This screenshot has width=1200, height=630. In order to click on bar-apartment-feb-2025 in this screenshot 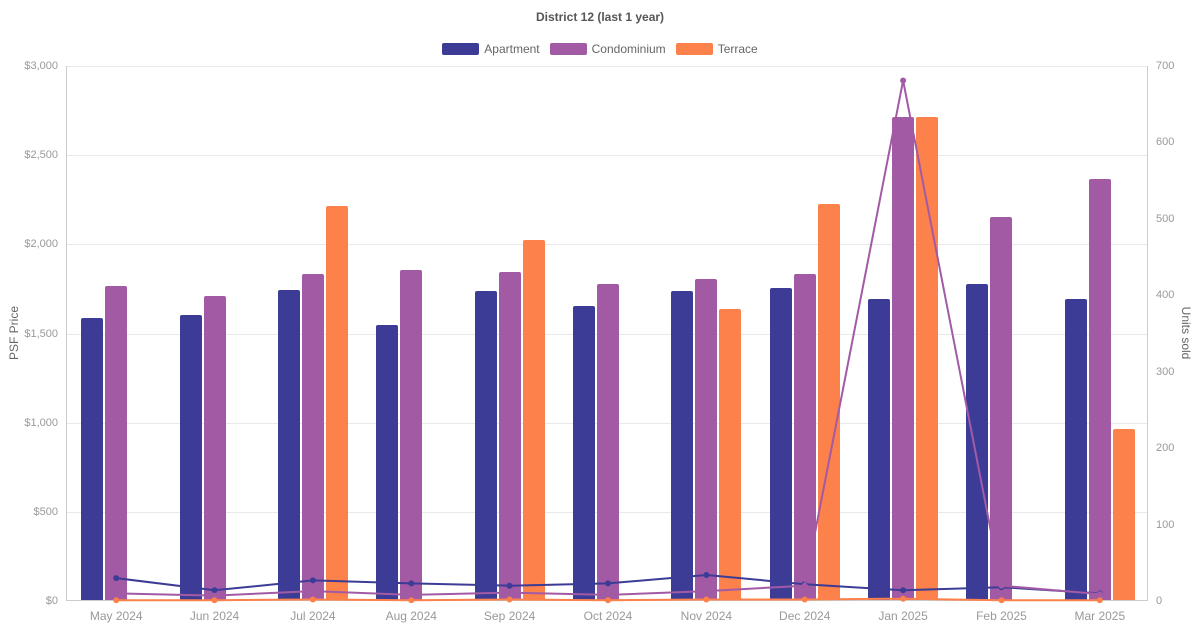, I will do `click(977, 442)`.